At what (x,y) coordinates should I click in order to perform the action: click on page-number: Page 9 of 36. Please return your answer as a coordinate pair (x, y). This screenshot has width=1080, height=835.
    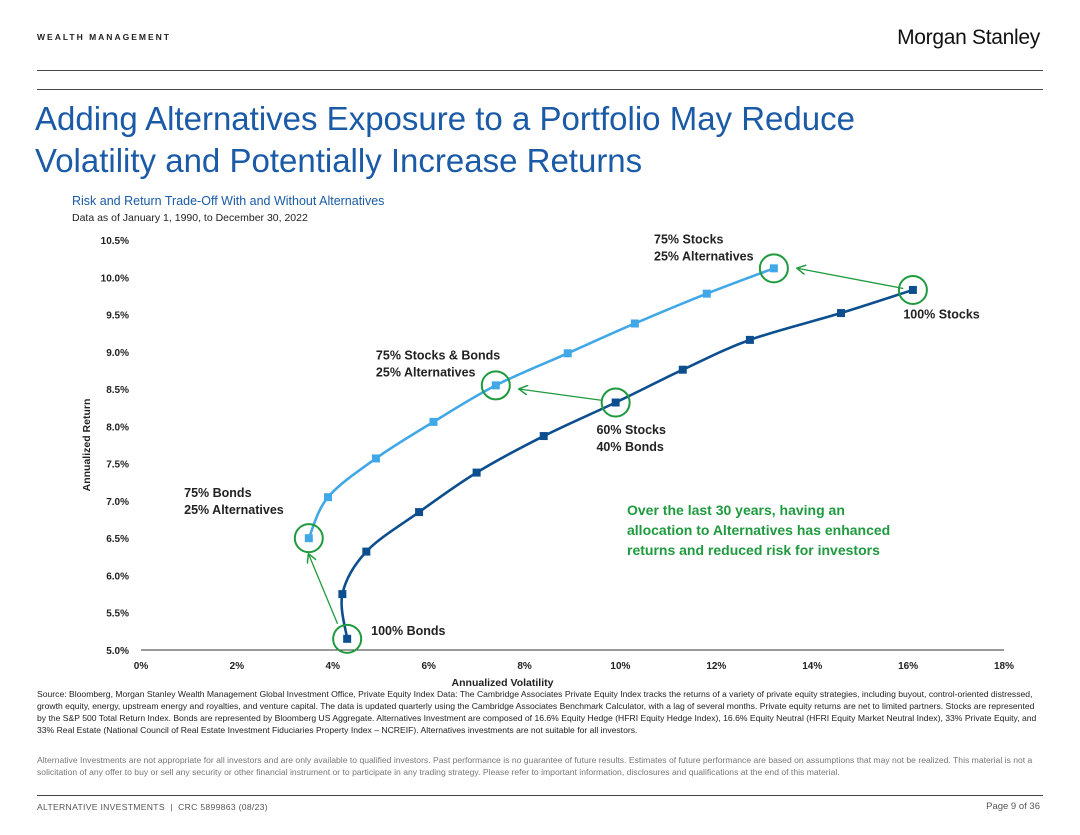
    Looking at the image, I should click on (1013, 806).